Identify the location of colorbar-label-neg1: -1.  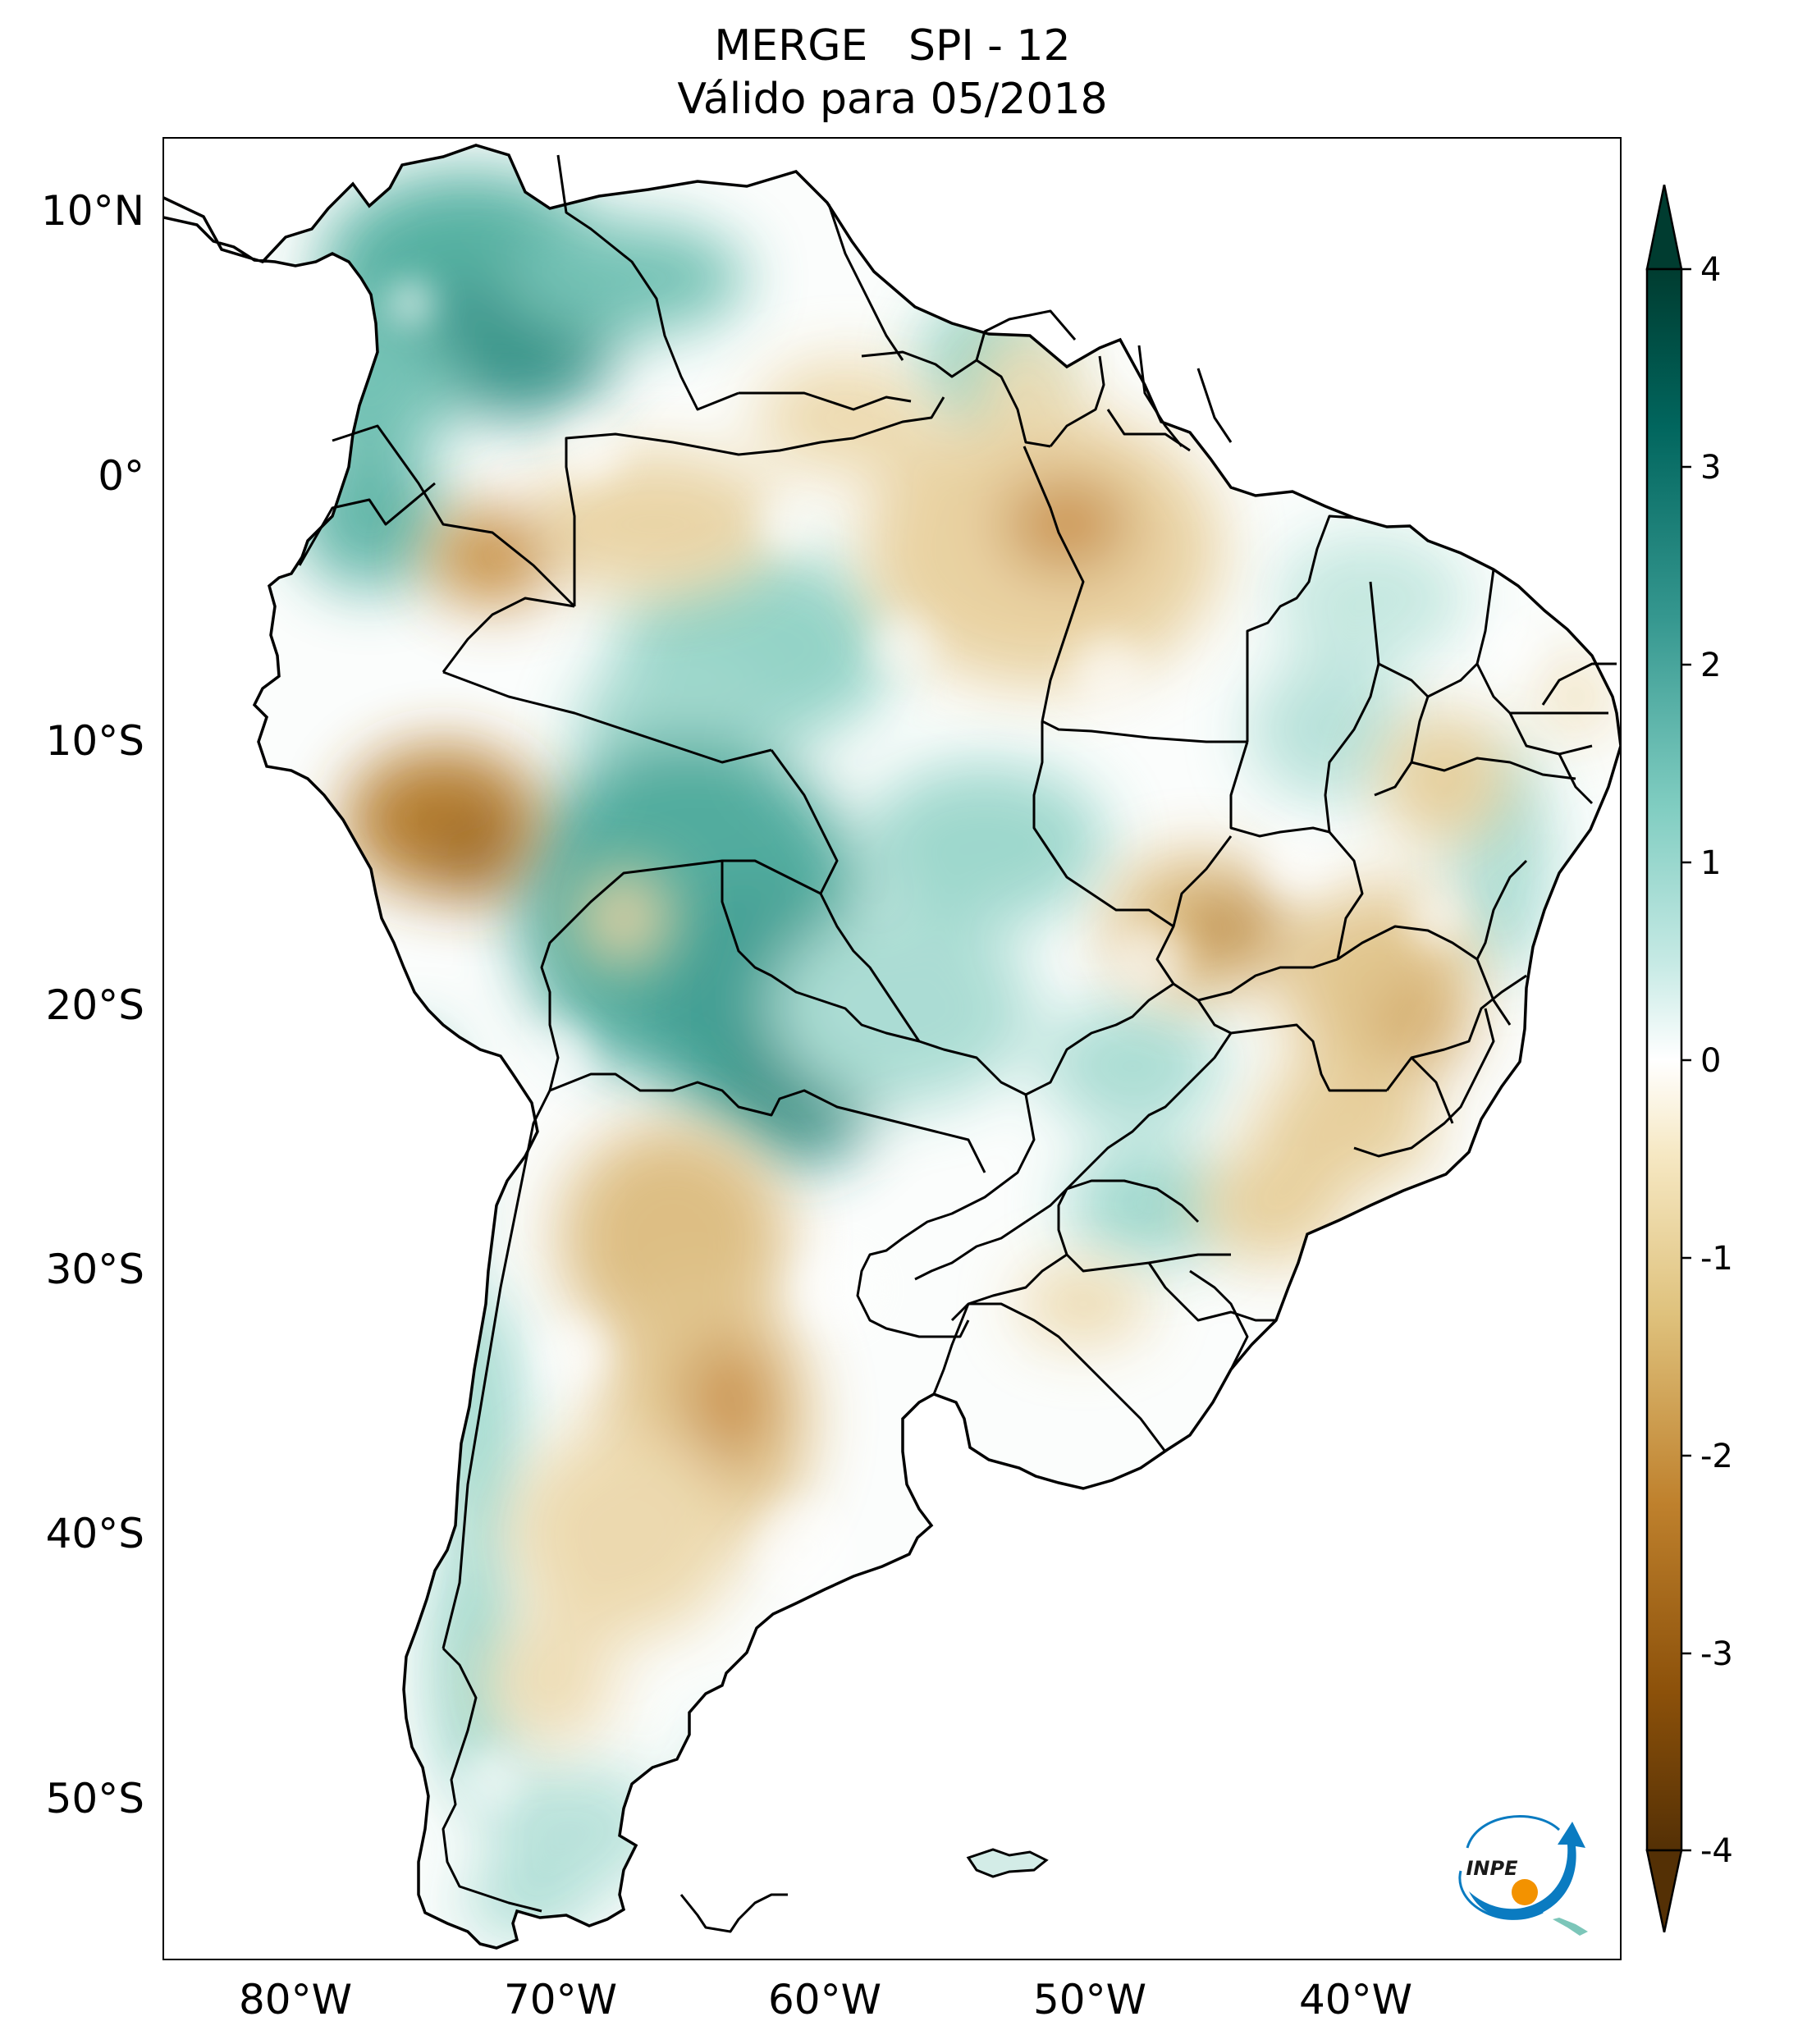
(1716, 1259).